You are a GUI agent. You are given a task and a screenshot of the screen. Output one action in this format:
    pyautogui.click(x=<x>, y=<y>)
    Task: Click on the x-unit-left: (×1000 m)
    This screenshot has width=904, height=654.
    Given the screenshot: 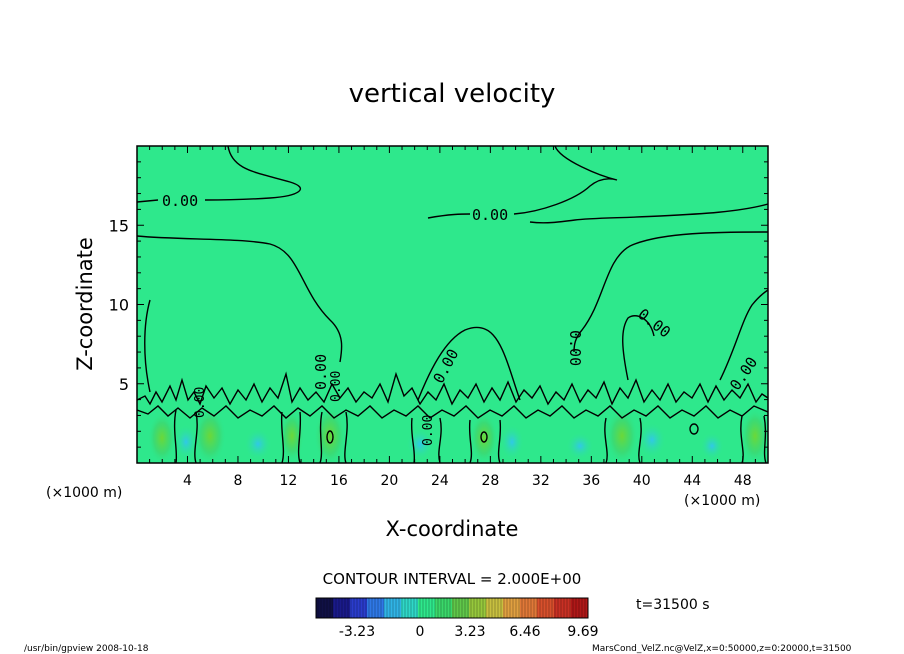 What is the action you would take?
    pyautogui.click(x=84, y=493)
    